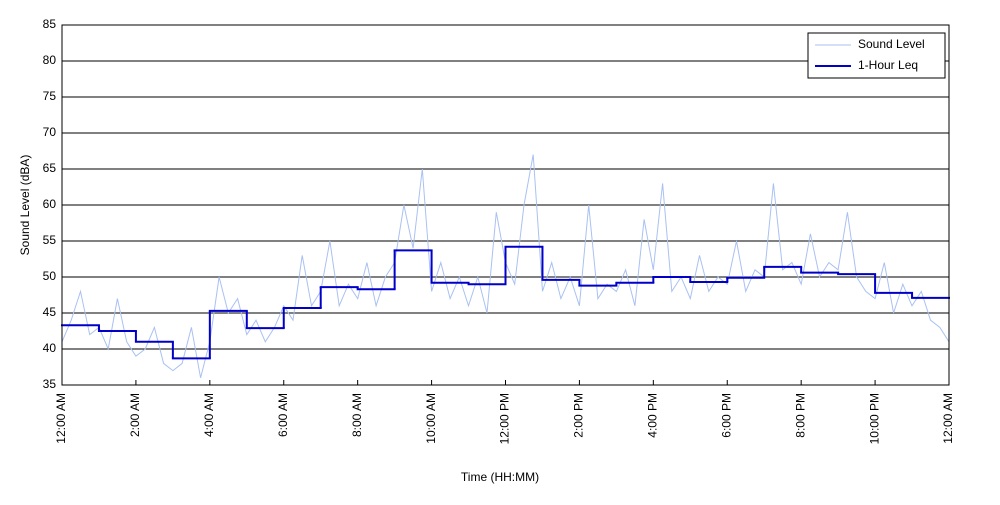  Describe the element at coordinates (50, 168) in the screenshot. I see `y-tick-label: 65` at that location.